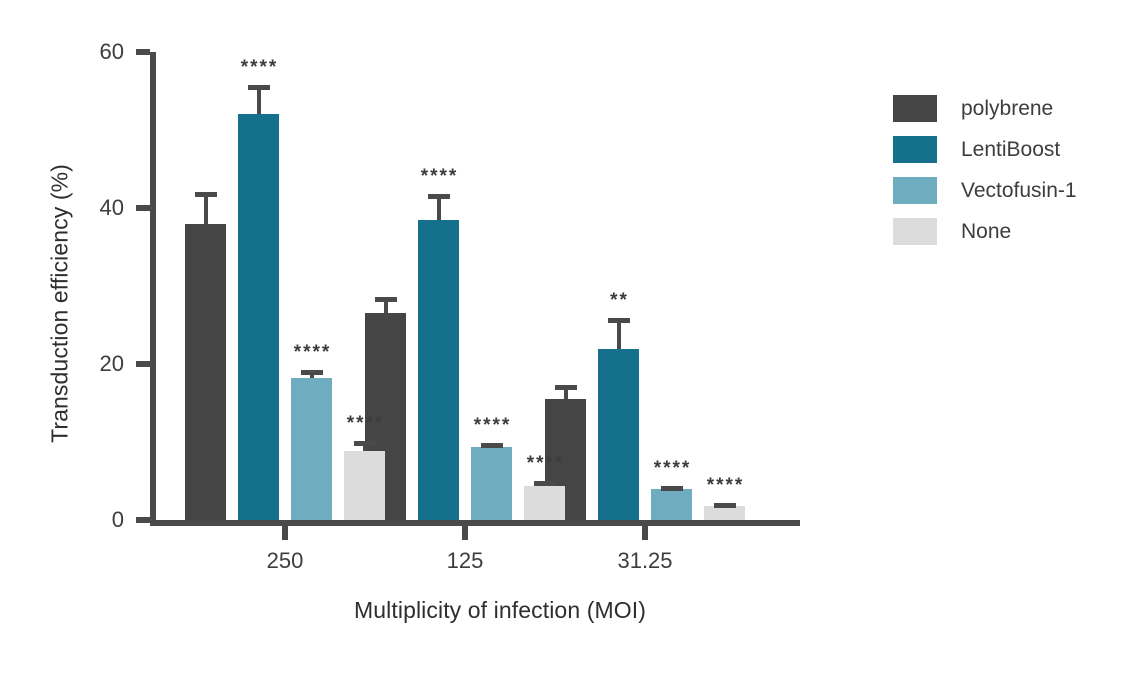  I want to click on chart-legend: polybrene LentiBoost Vectofusin-1 None, so click(1008, 170).